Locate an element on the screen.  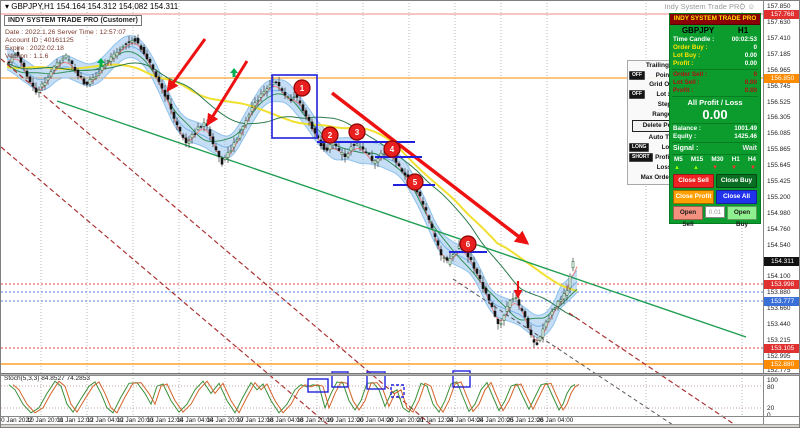
price-axis-marker: 153.998 is located at coordinates (781, 284).